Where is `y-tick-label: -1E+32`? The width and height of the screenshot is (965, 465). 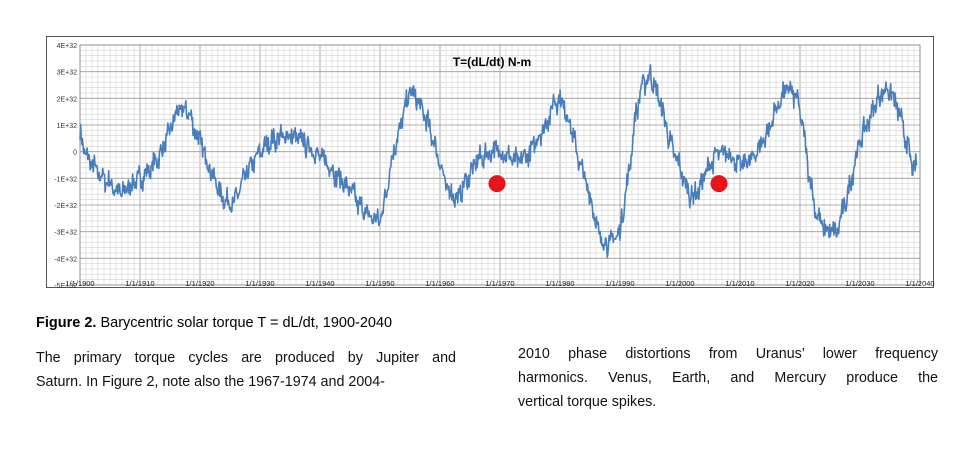
y-tick-label: -1E+32 is located at coordinates (65, 179).